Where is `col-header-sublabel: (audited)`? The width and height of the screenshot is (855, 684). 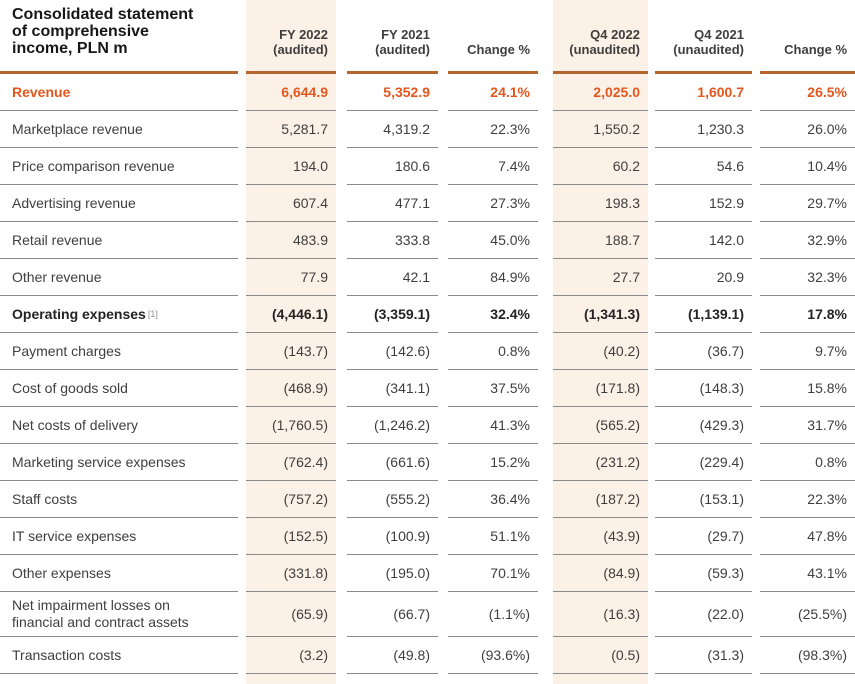
col-header-sublabel: (audited) is located at coordinates (300, 49).